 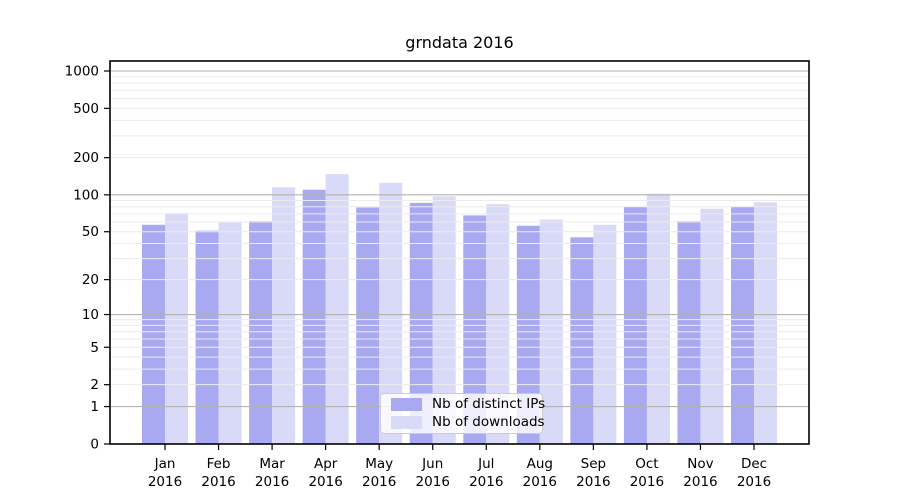 What do you see at coordinates (153, 334) in the screenshot?
I see `bar-distinct-ips-jan` at bounding box center [153, 334].